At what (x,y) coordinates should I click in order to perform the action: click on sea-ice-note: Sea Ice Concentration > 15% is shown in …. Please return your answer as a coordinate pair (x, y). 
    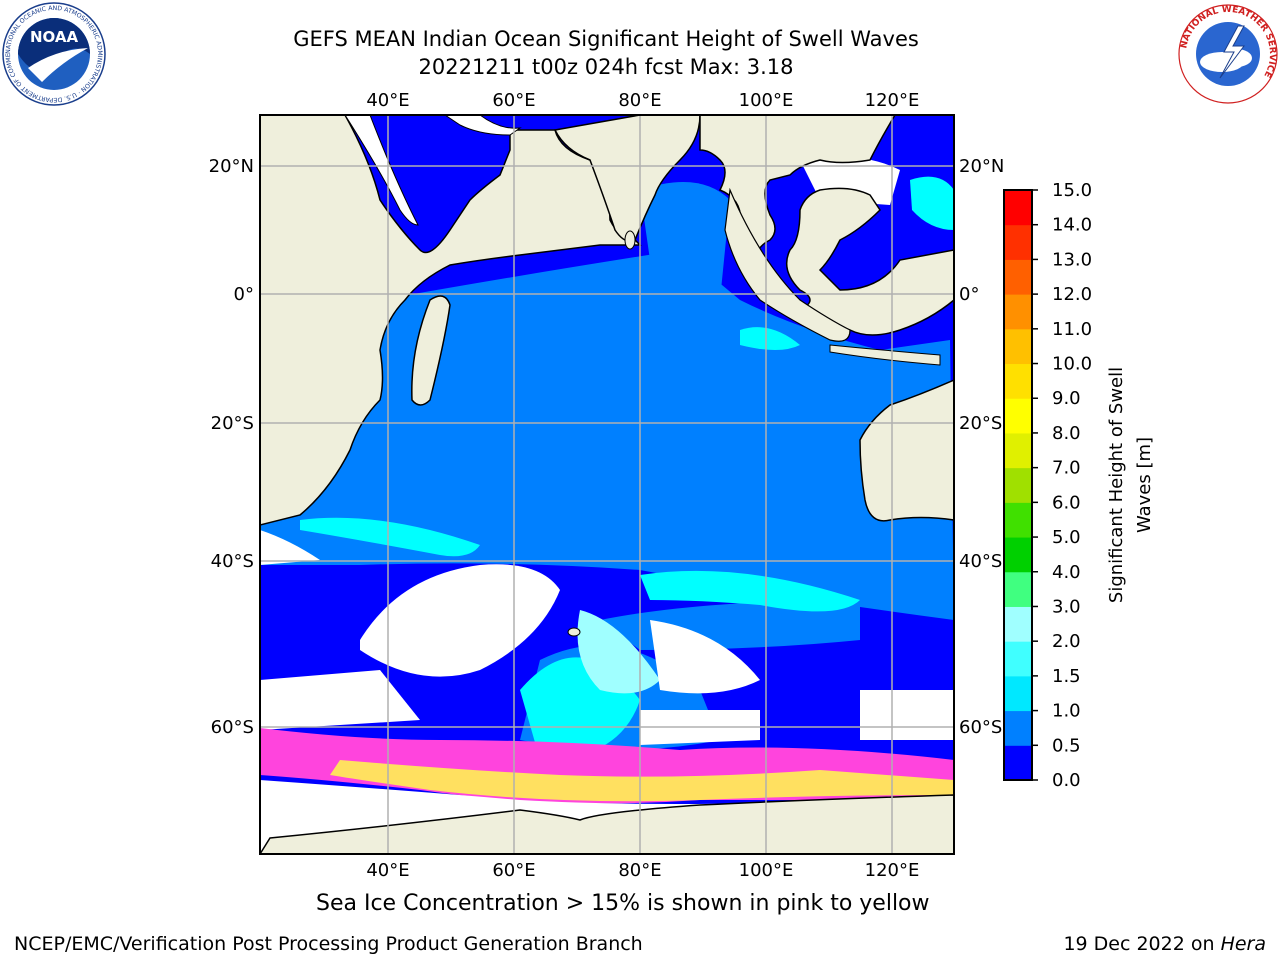
    Looking at the image, I should click on (623, 903).